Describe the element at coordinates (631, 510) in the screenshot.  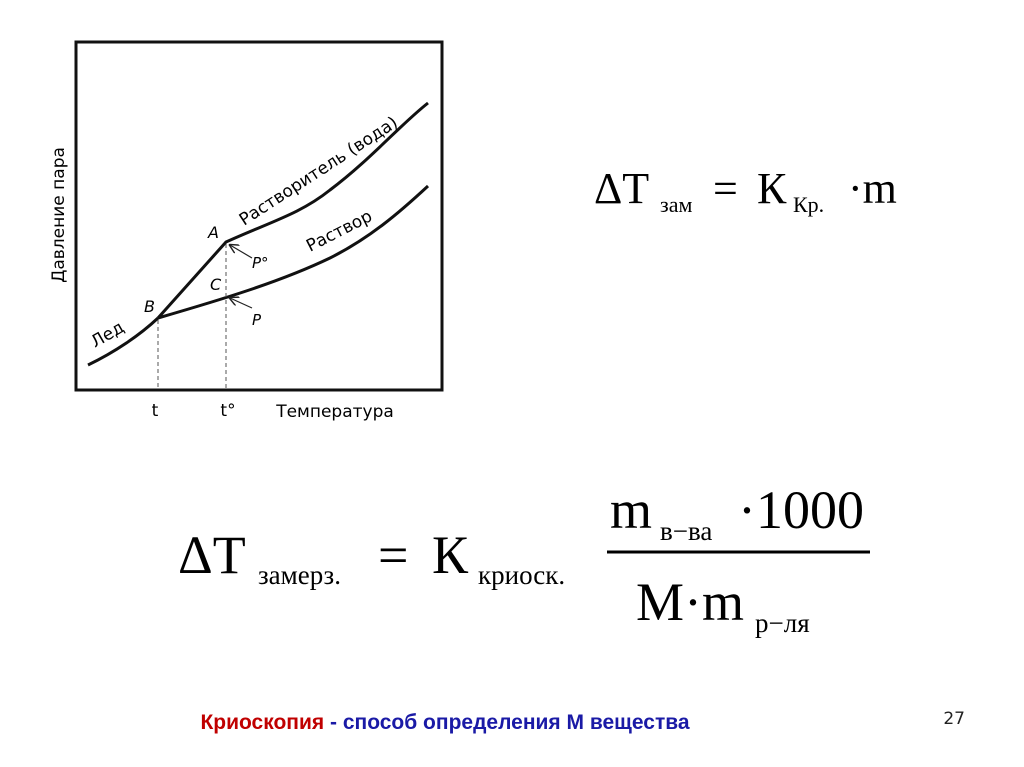
I see `symbol: m` at that location.